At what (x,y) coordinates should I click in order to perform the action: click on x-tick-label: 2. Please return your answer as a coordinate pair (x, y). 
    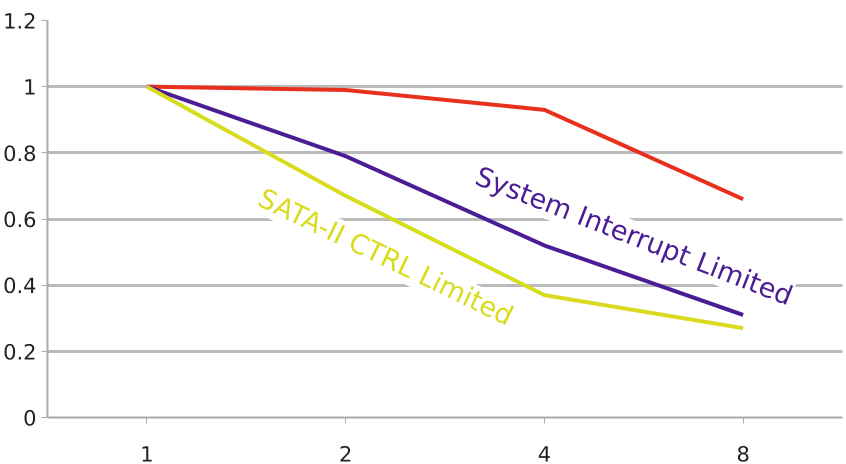
    Looking at the image, I should click on (345, 453).